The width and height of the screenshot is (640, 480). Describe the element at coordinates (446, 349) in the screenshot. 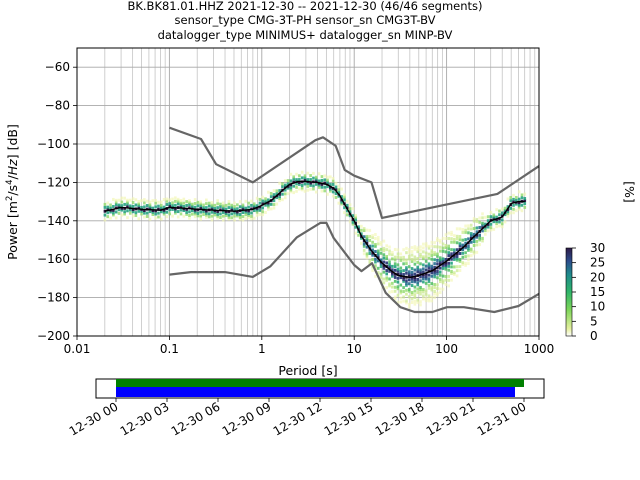

I see `x-tick-label: 100` at that location.